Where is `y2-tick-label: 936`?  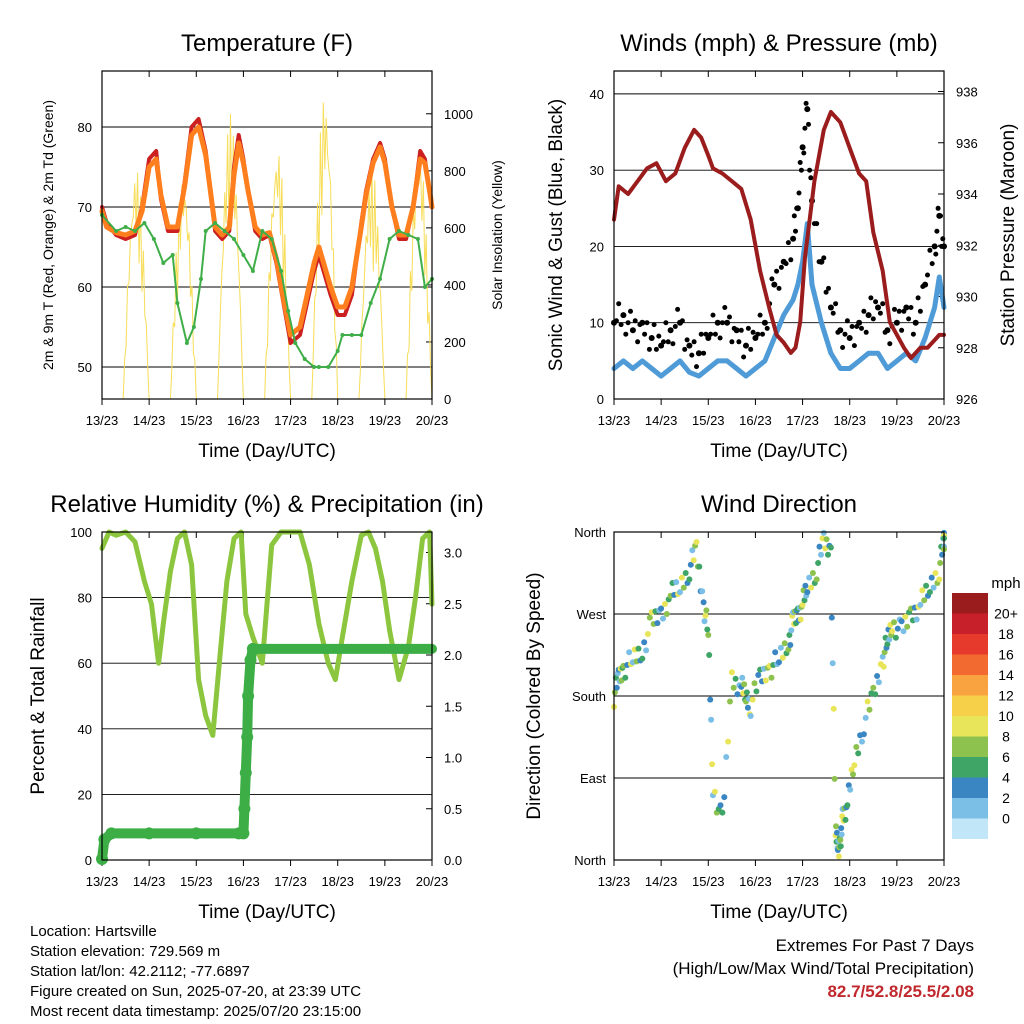
y2-tick-label: 936 is located at coordinates (967, 143).